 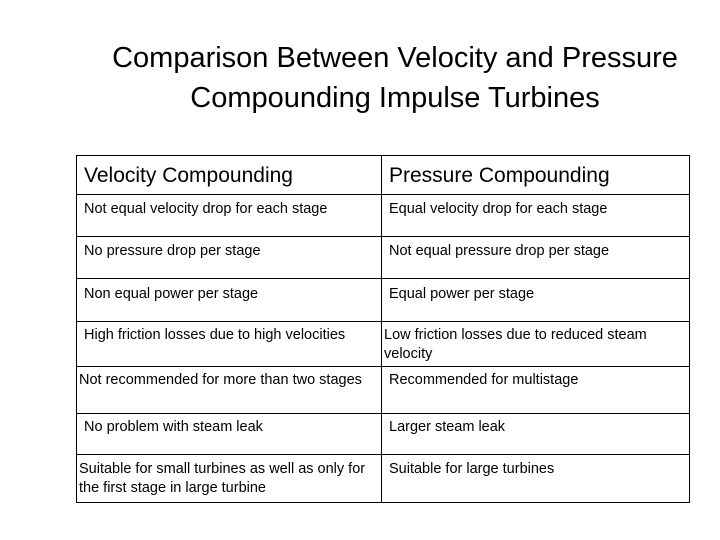 What do you see at coordinates (229, 175) in the screenshot?
I see `header-velocity-compounding: Velocity Compounding` at bounding box center [229, 175].